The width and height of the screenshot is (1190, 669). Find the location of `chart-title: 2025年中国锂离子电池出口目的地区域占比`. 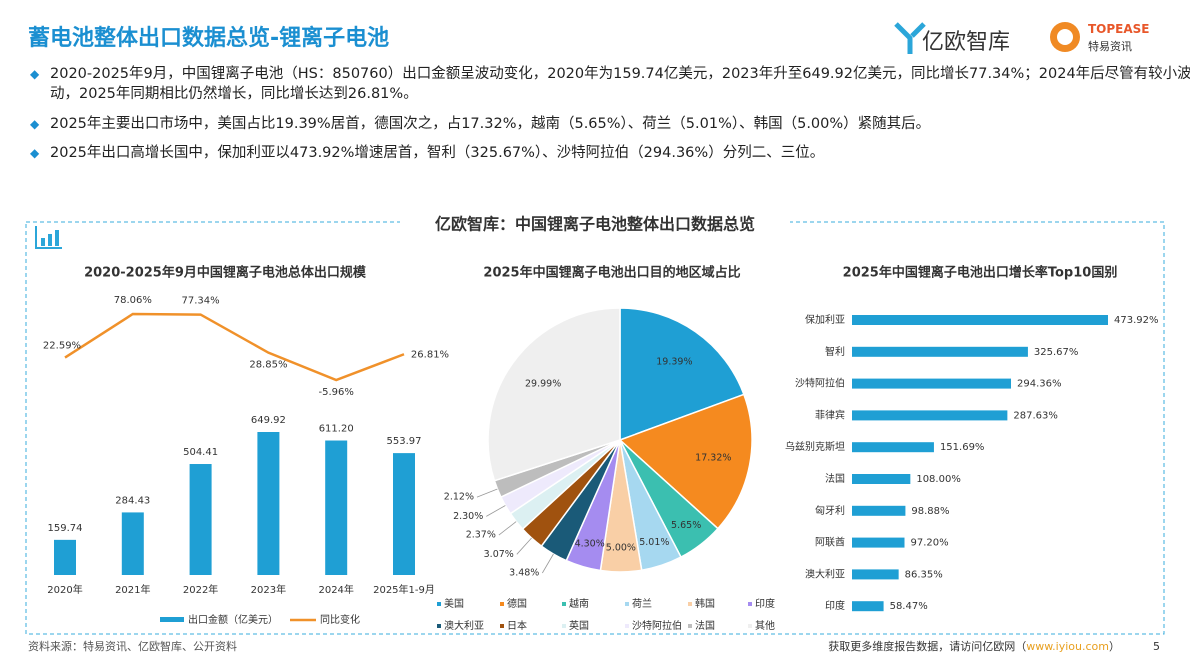

chart-title: 2025年中国锂离子电池出口目的地区域占比 is located at coordinates (611, 273).